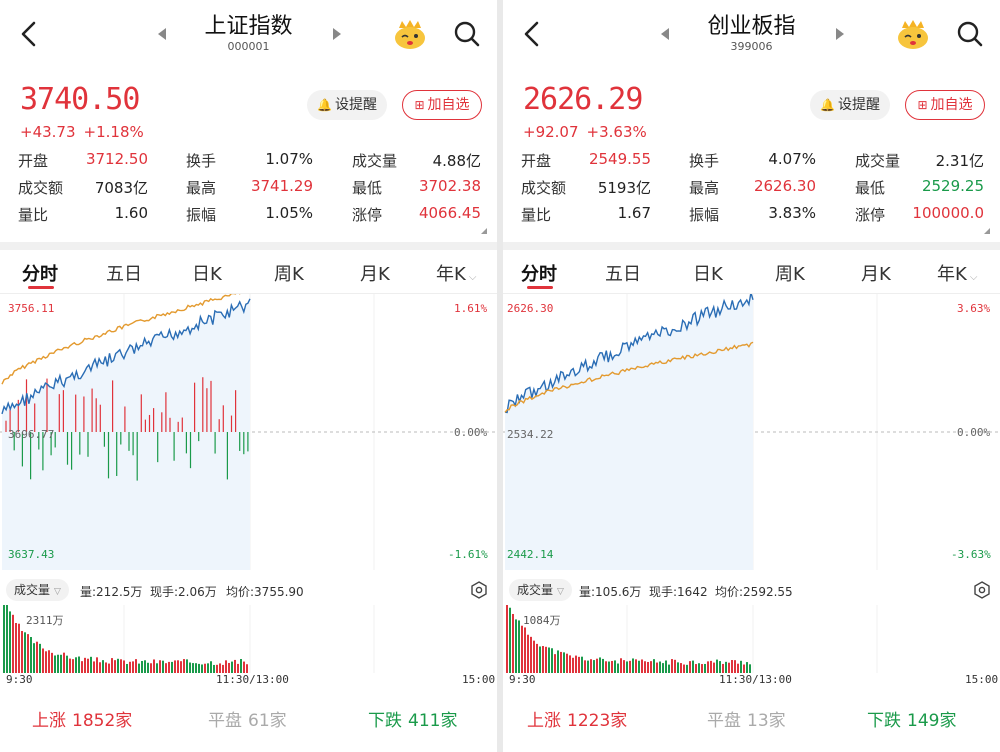 Image resolution: width=1000 pixels, height=752 pixels. What do you see at coordinates (974, 308) in the screenshot?
I see `chart-top-pct: 3.63%` at bounding box center [974, 308].